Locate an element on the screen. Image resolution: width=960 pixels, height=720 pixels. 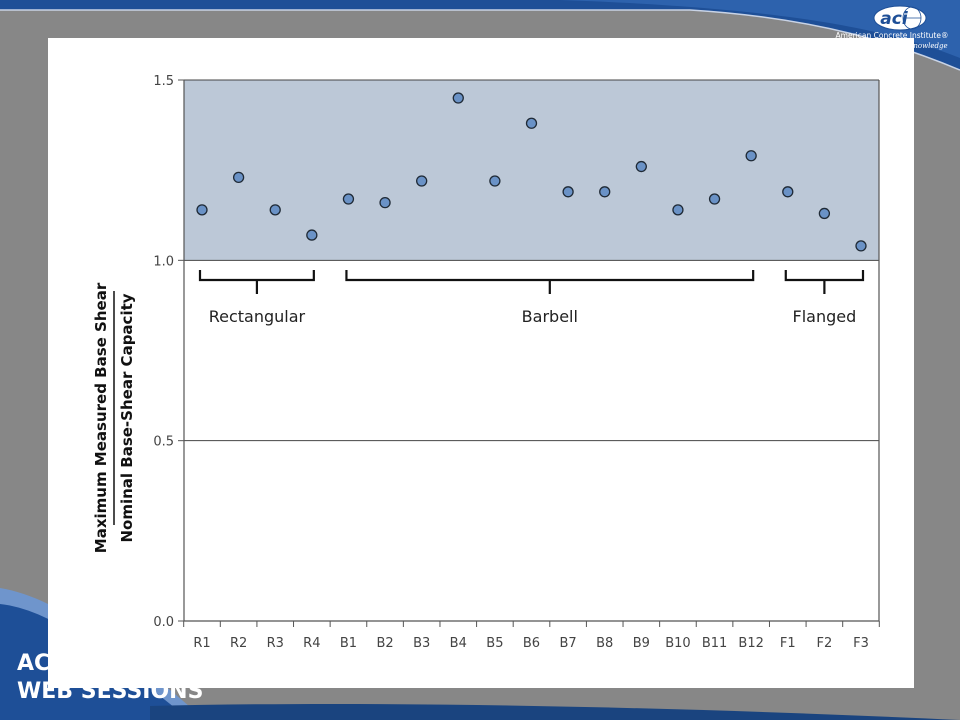
brand-title-line2: WEB SESSIONS is located at coordinates (110, 691).